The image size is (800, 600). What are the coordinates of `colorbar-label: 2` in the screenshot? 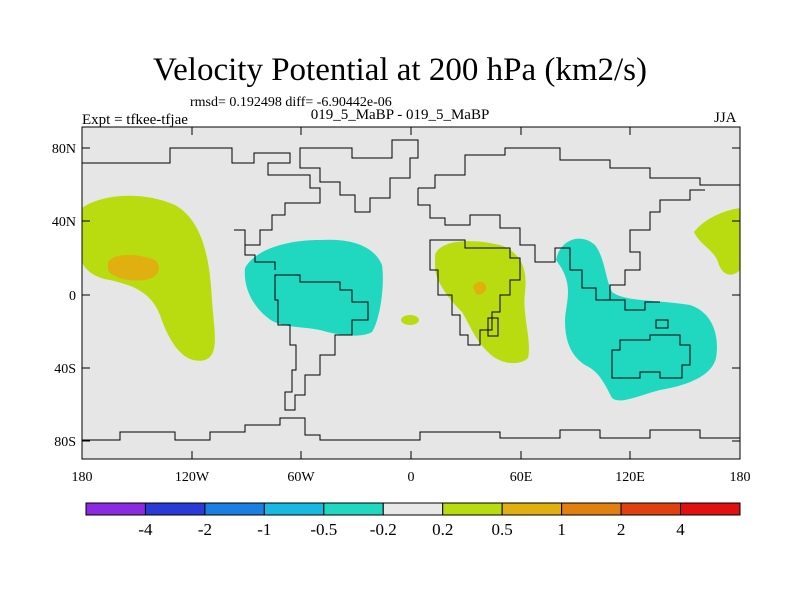 It's located at (621, 529).